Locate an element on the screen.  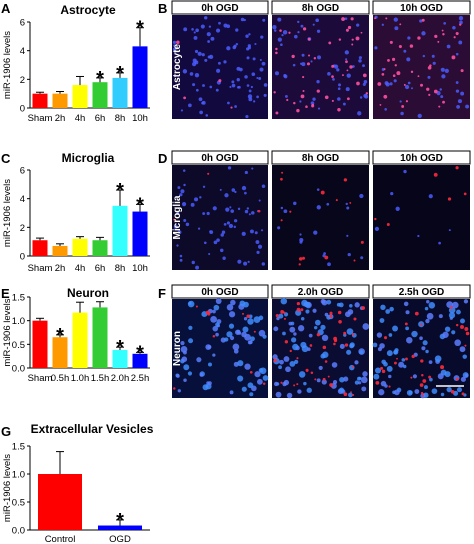
micrograph-b: 0h OGD 8h OGD 10h OGD Astrocyte is located at coordinates (321, 59).